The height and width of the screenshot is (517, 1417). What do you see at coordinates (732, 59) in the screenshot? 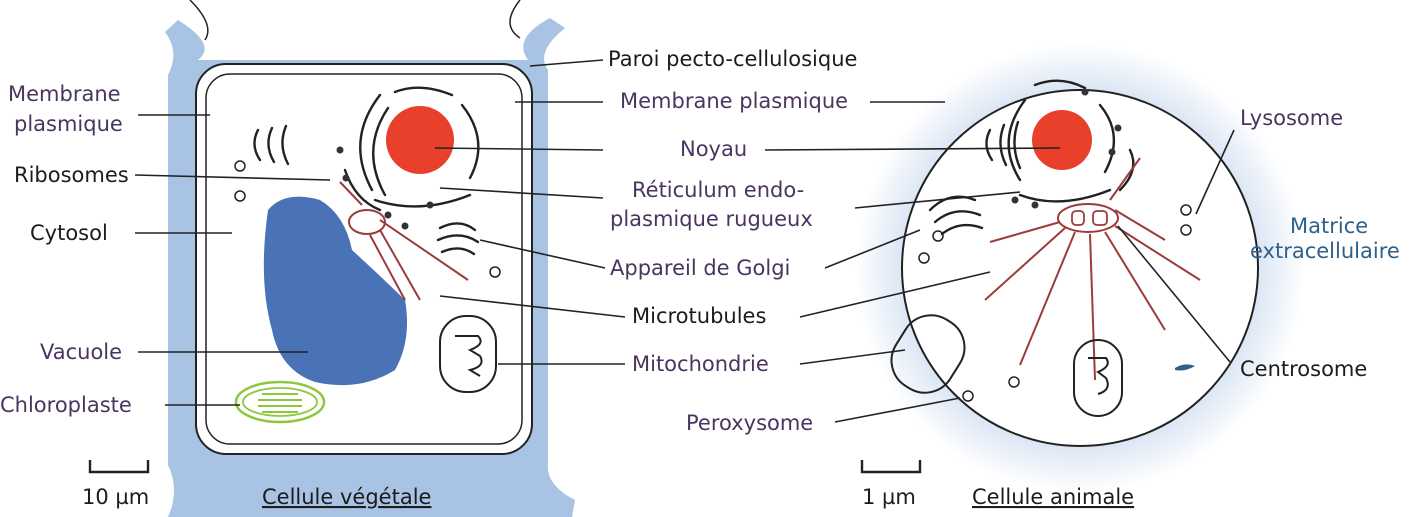
I see `label-cell-wall: Paroi pecto-cellulosique` at bounding box center [732, 59].